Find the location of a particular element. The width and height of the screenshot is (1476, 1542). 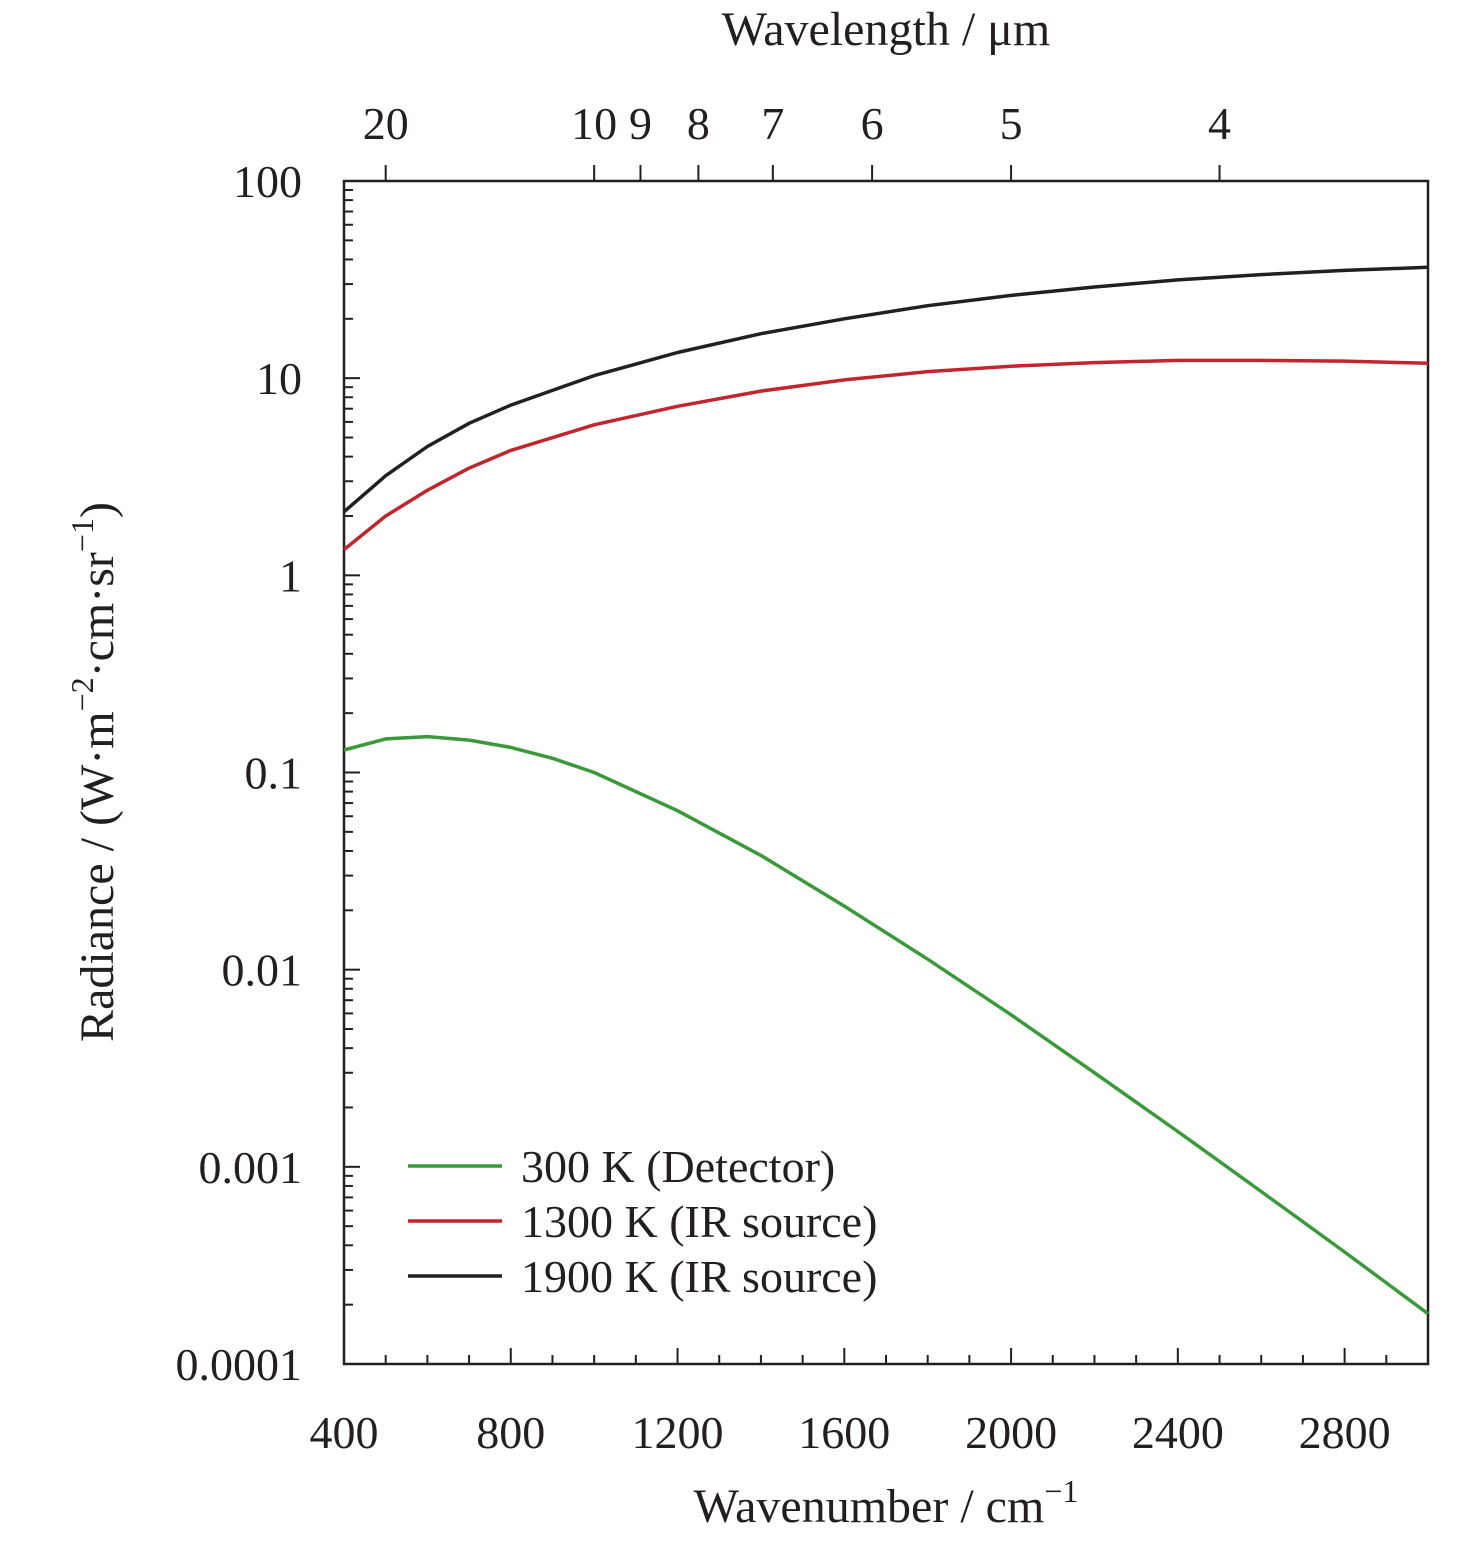

y-tick-label: 10 is located at coordinates (279, 378).